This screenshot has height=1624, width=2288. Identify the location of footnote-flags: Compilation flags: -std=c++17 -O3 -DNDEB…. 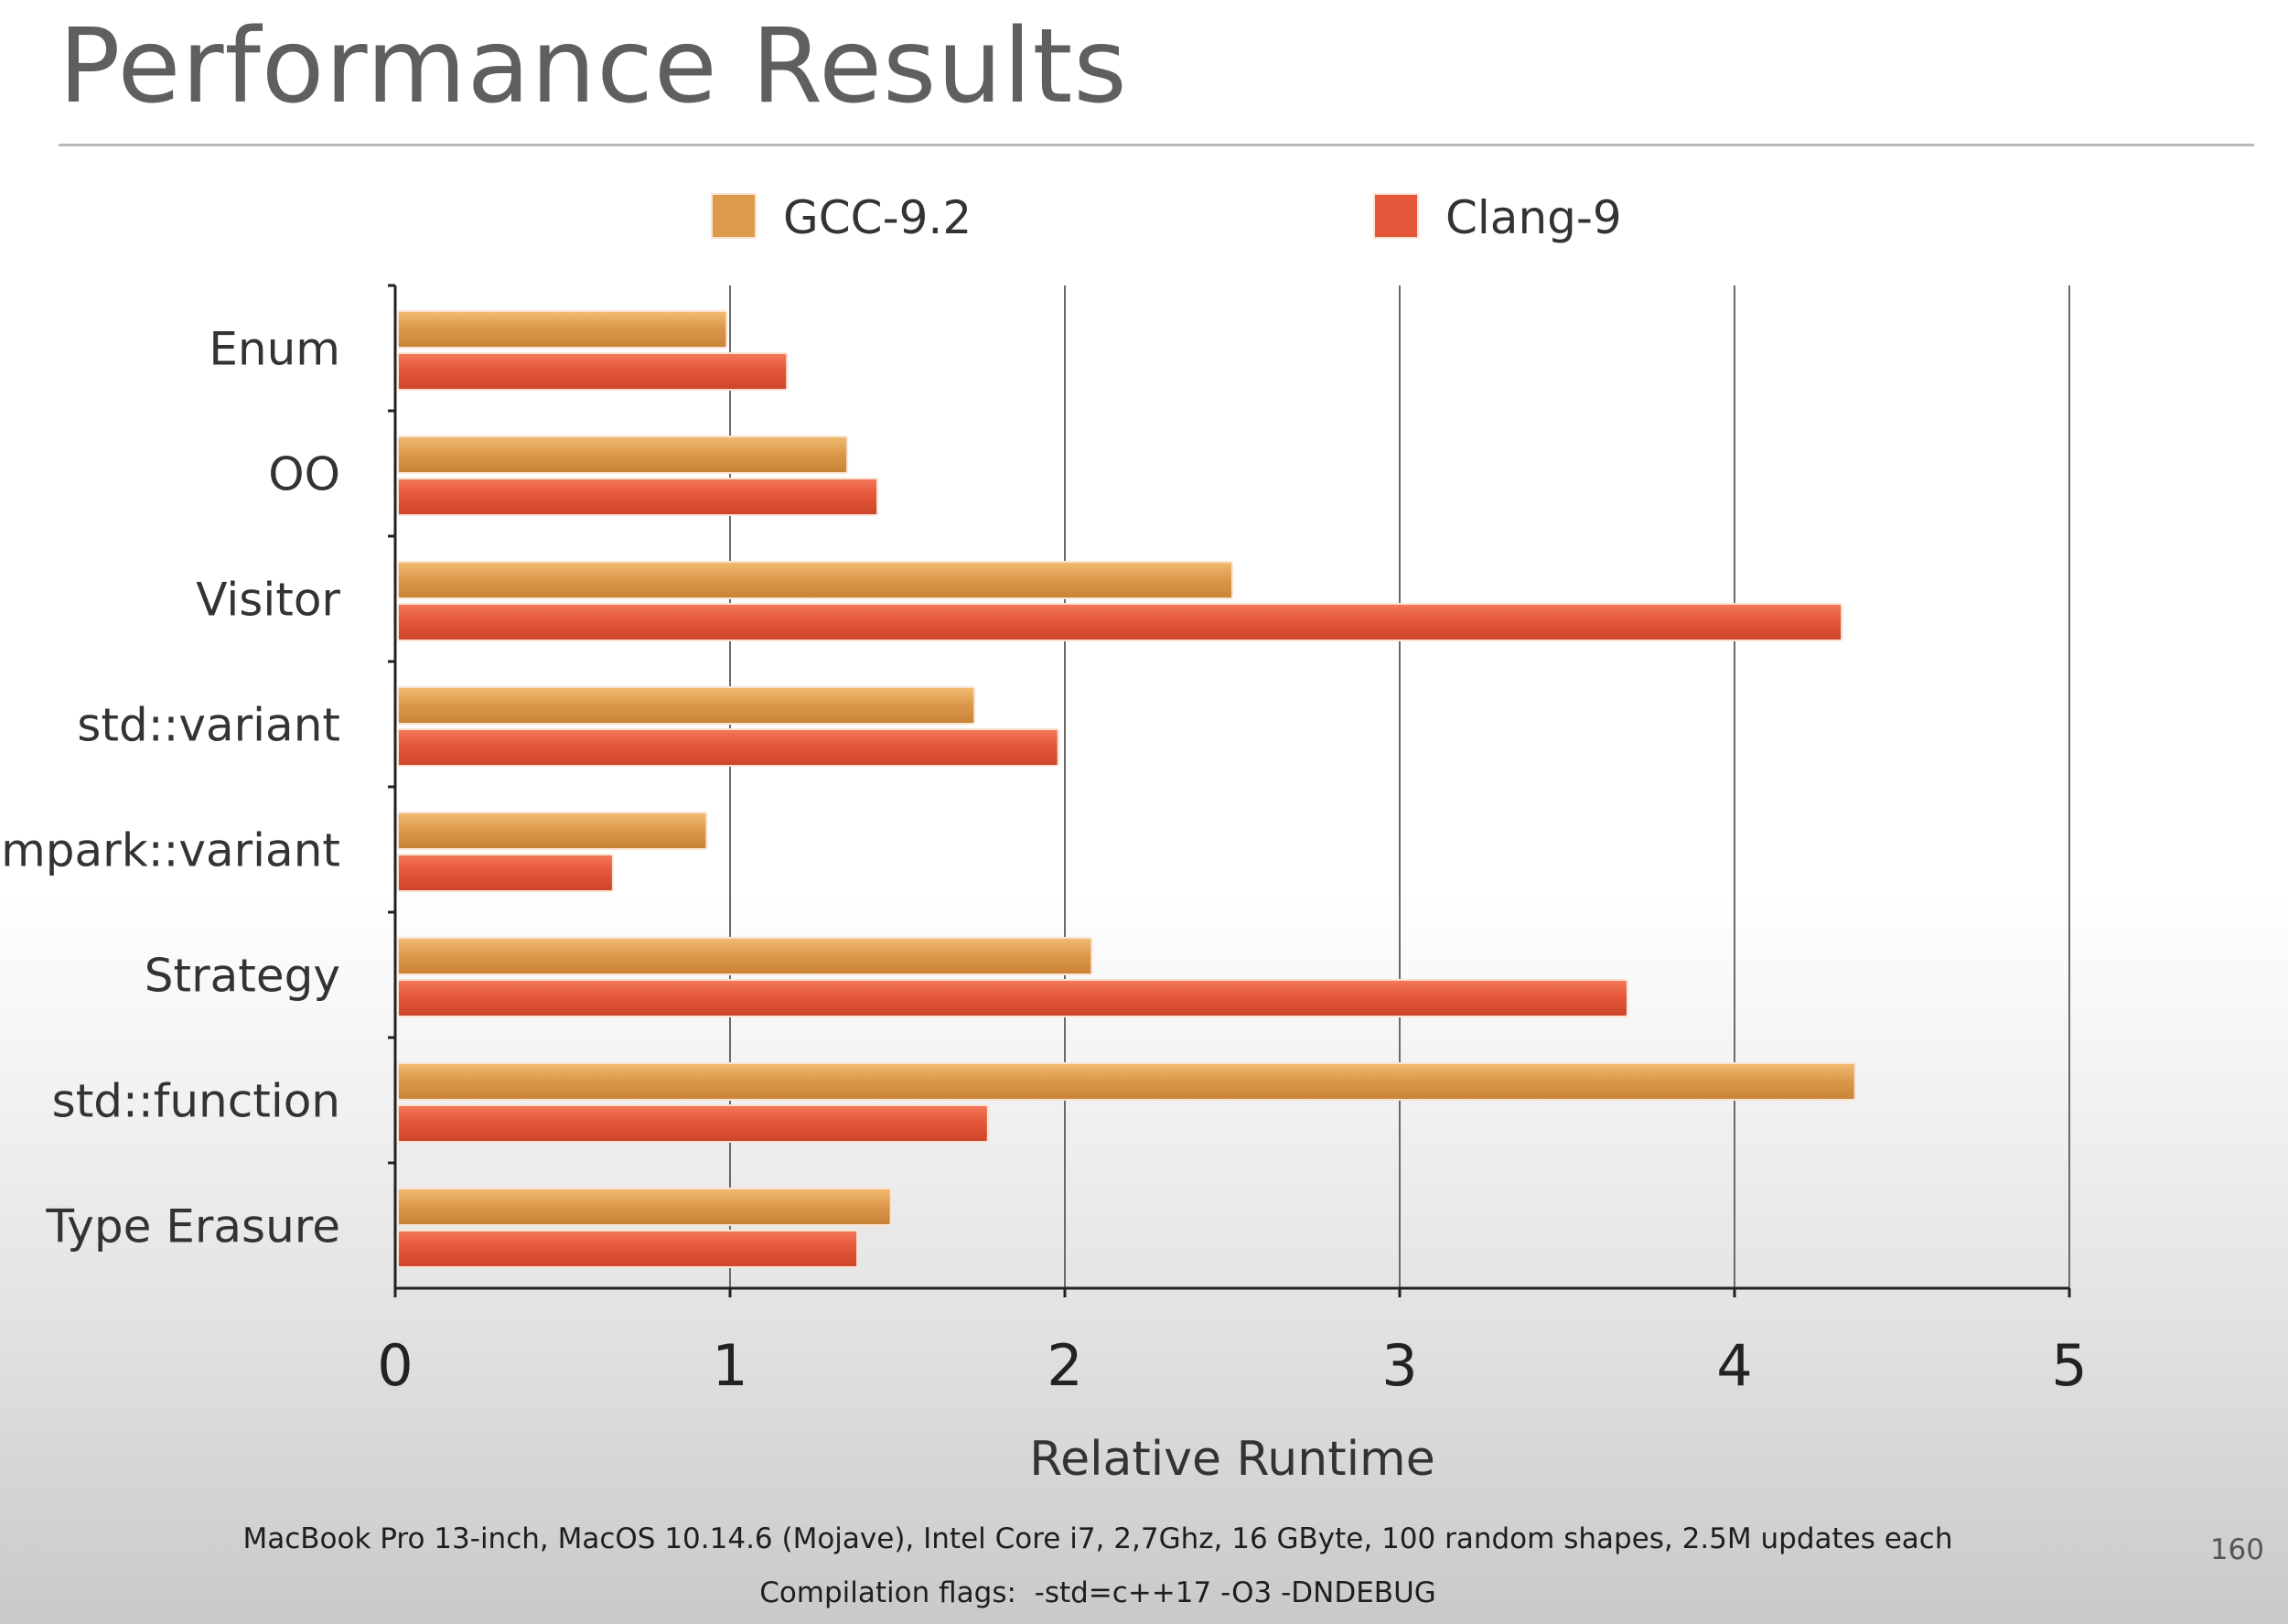
(1098, 1592).